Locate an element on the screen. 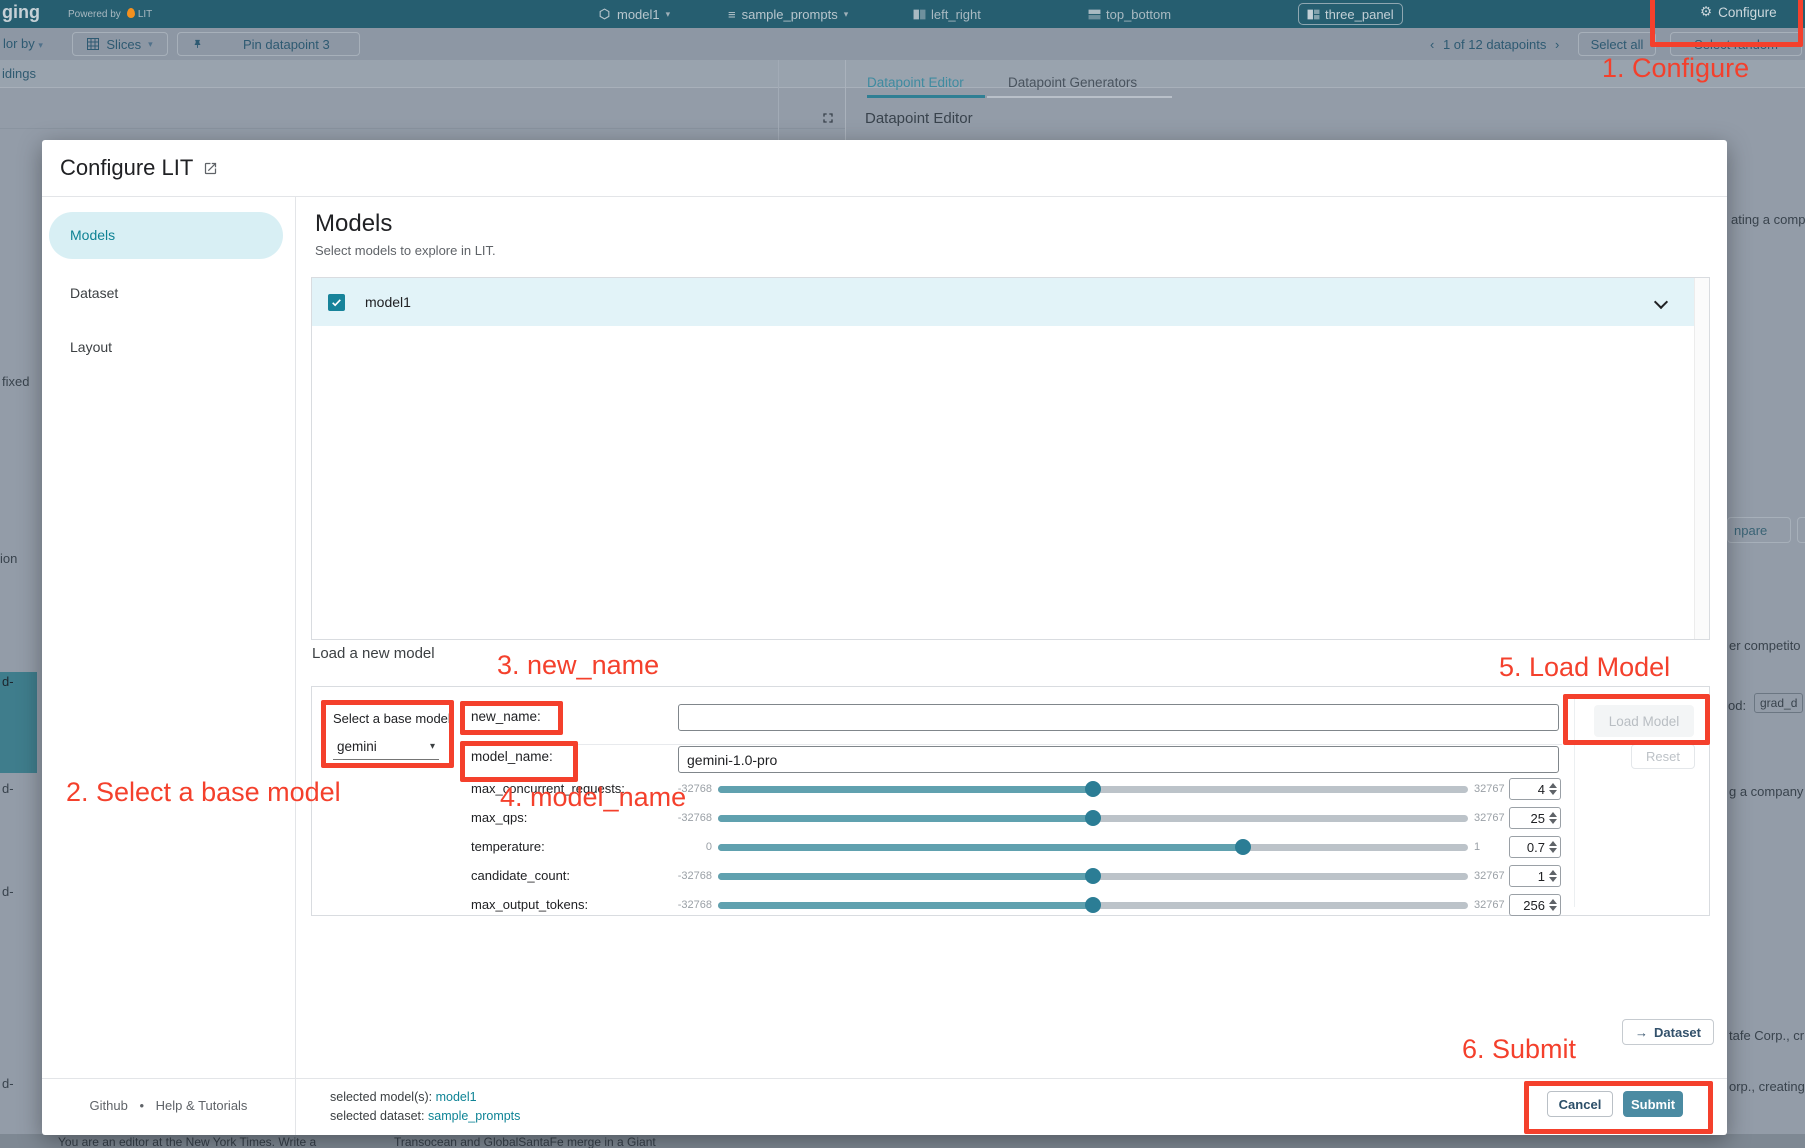 This screenshot has width=1805, height=1148. top-bottom-layout-icon is located at coordinates (1094, 14).